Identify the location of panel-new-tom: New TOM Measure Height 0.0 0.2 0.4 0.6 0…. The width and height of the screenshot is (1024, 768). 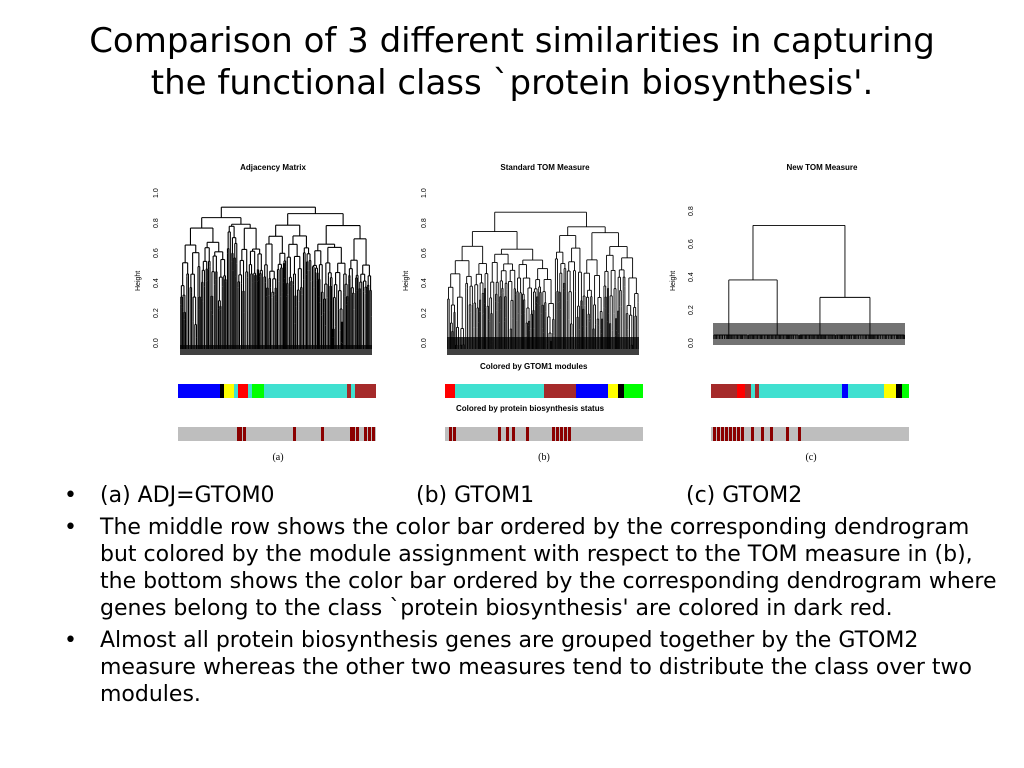
(800, 315).